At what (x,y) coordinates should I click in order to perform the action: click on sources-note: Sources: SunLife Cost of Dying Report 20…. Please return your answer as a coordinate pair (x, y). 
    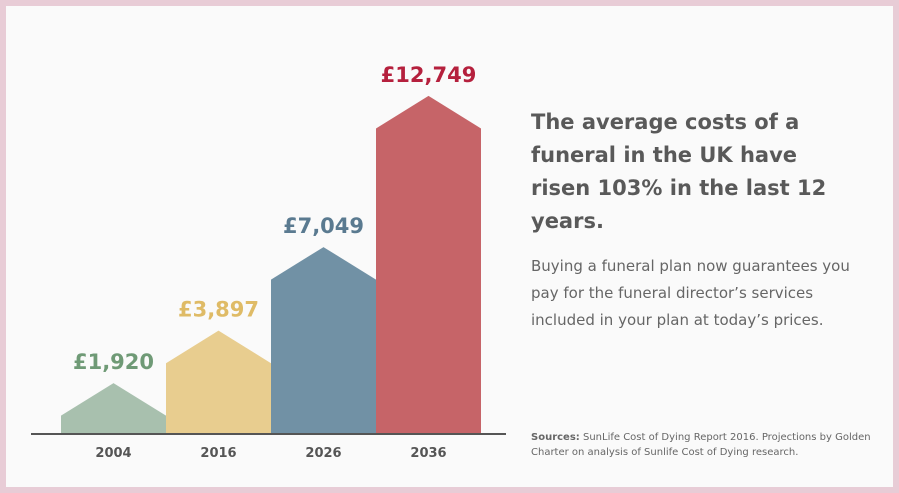
    Looking at the image, I should click on (703, 445).